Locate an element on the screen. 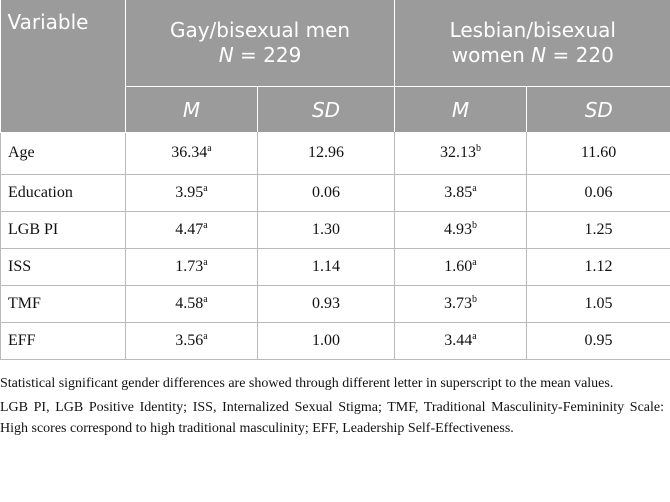  women-mean-cell: 3.44a is located at coordinates (461, 341).